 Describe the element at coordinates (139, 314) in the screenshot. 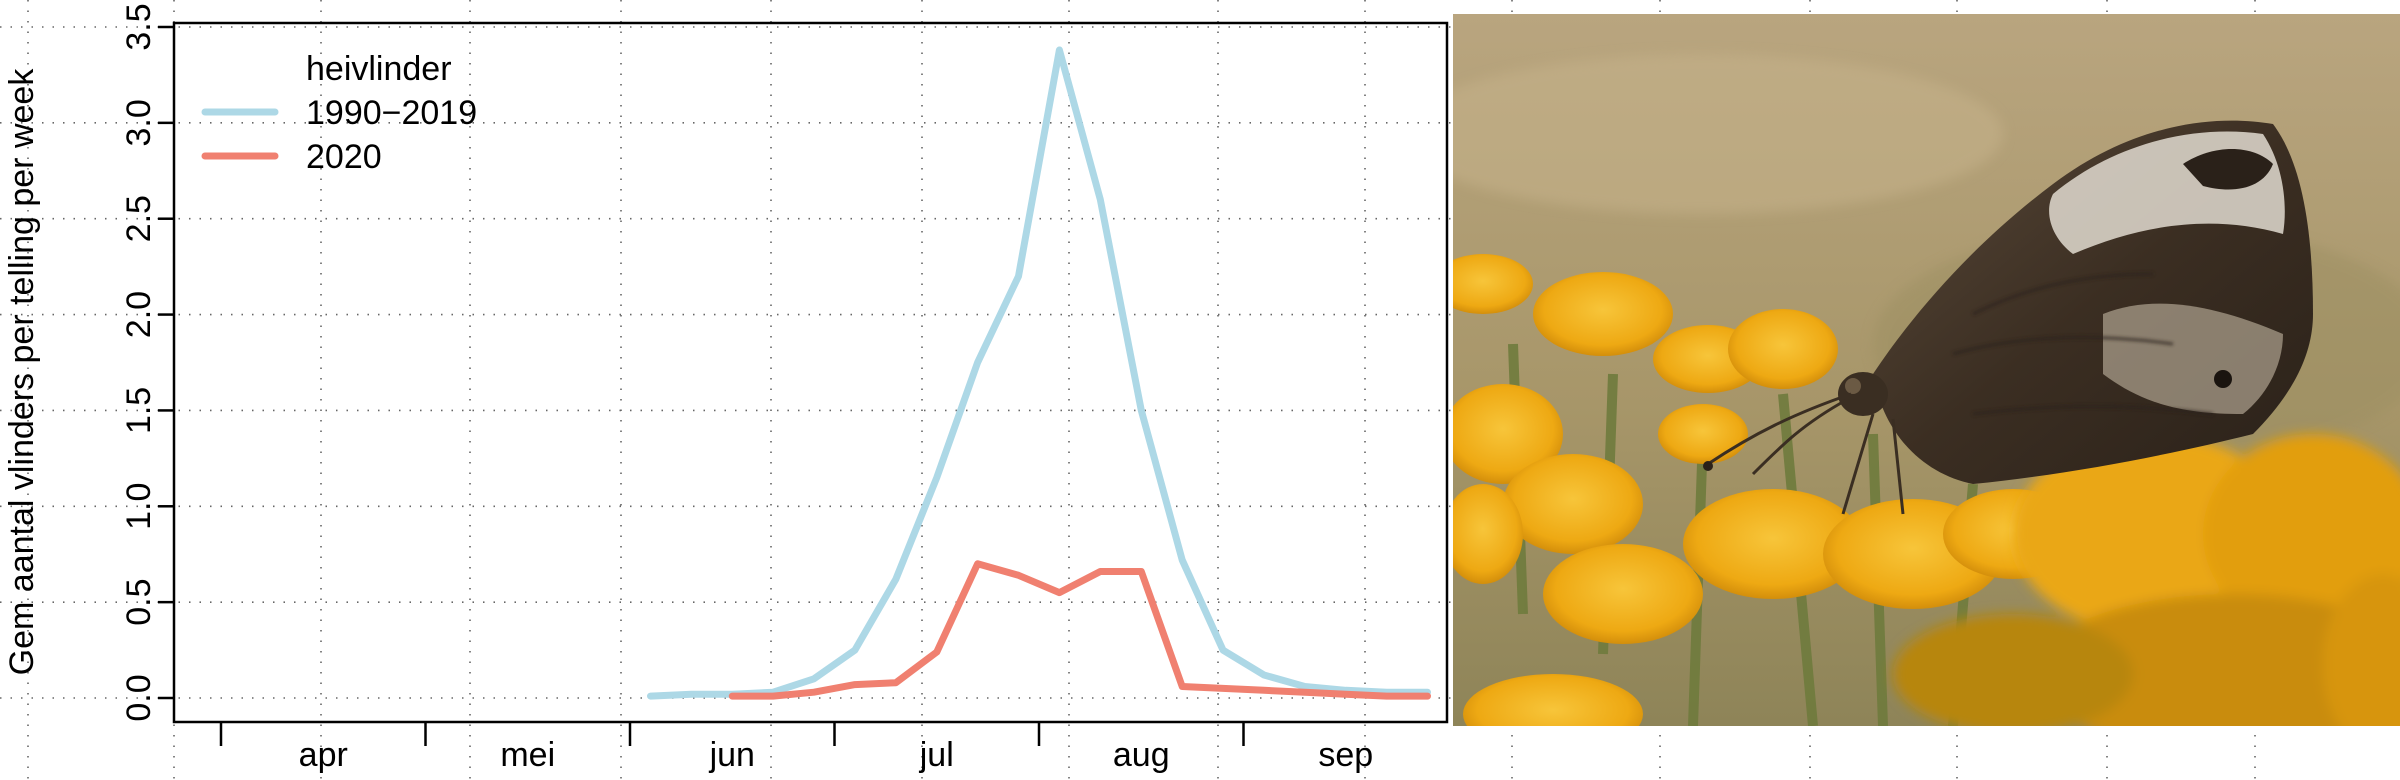

I see `y-tick-label-4: 2.0` at that location.